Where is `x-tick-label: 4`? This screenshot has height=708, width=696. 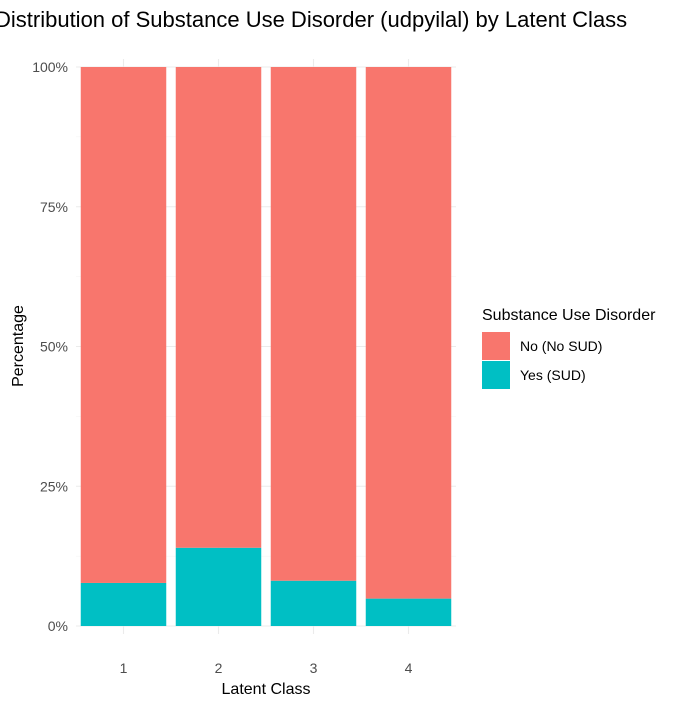
x-tick-label: 4 is located at coordinates (409, 668).